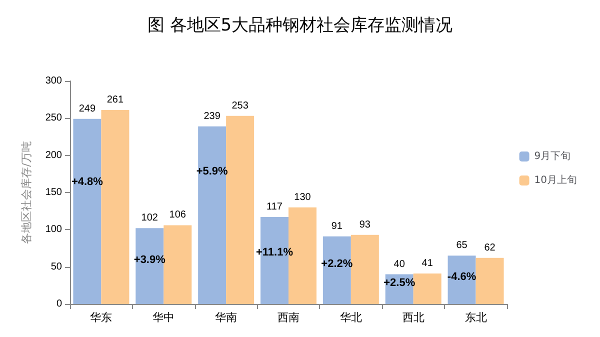  I want to click on x-tick-label: 华中, so click(163, 317).